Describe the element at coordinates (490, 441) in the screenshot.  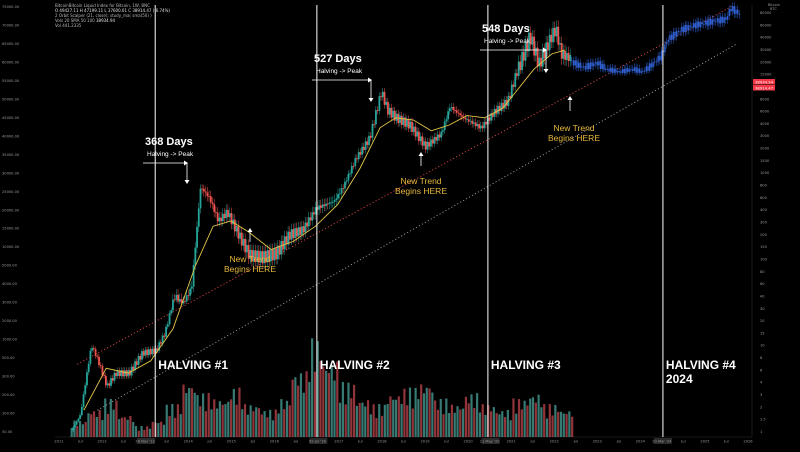
I see `x-axis-date-badge` at that location.